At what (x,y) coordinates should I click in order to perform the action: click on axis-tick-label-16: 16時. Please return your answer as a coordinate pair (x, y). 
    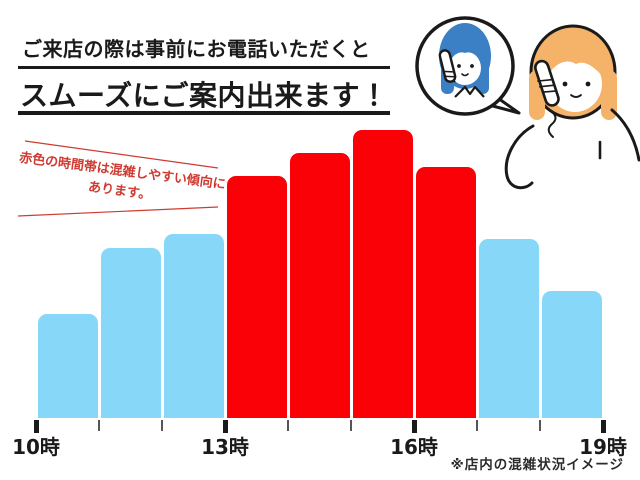
    Looking at the image, I should click on (414, 447).